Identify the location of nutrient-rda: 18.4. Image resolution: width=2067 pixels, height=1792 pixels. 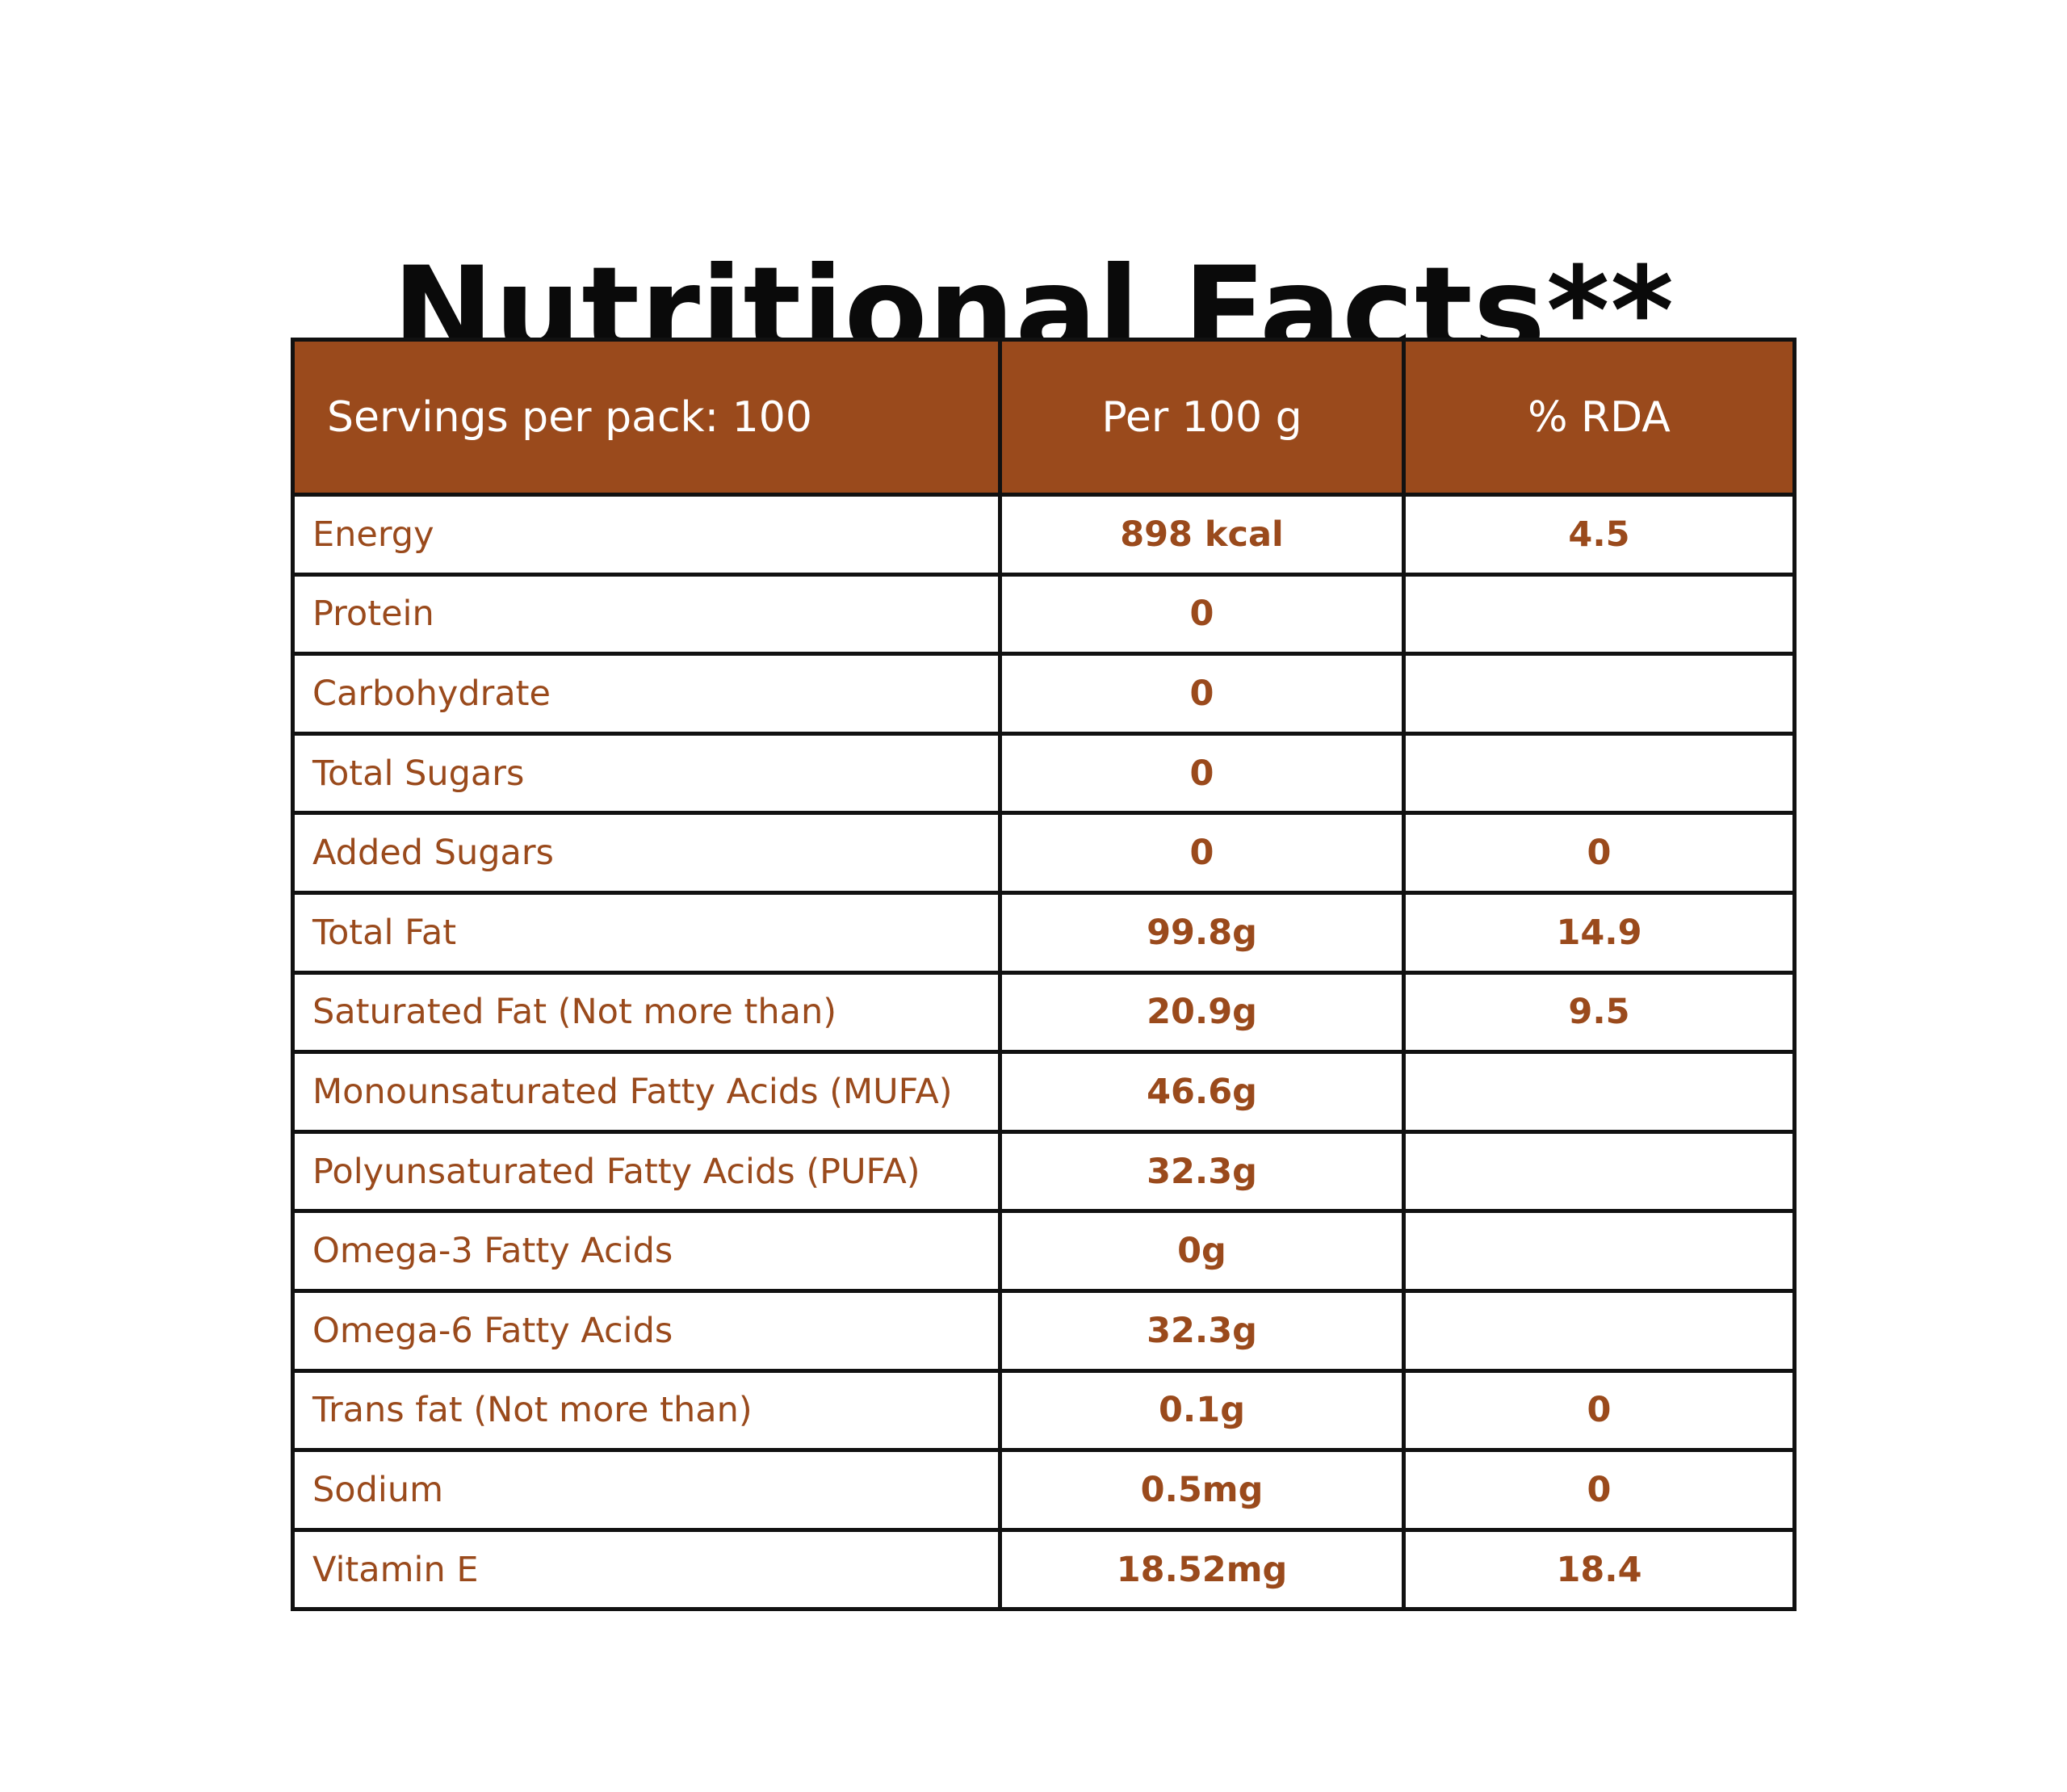
(1599, 1569).